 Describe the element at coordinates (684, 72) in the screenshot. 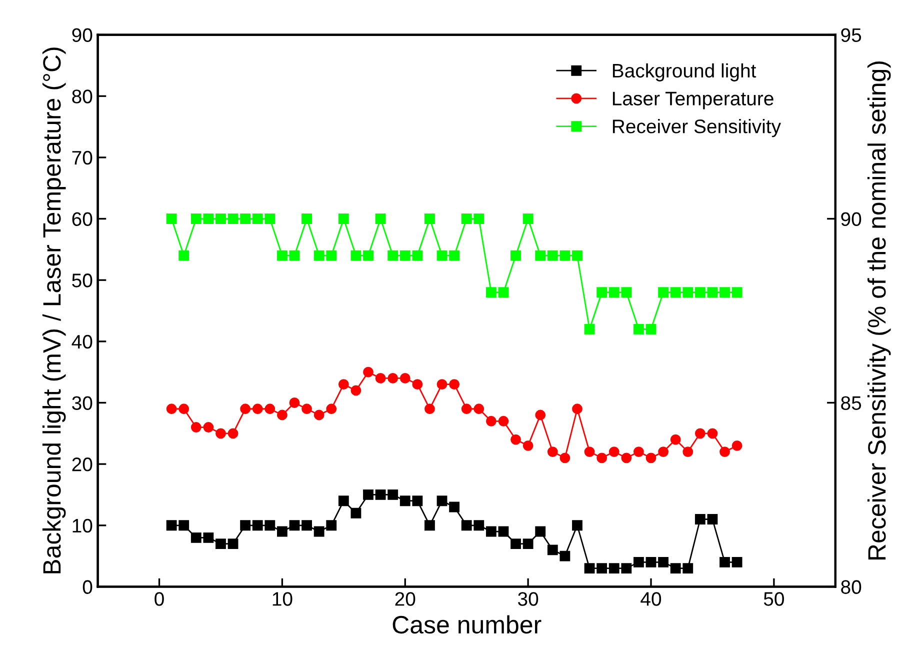

I see `legend-label: Background light` at that location.